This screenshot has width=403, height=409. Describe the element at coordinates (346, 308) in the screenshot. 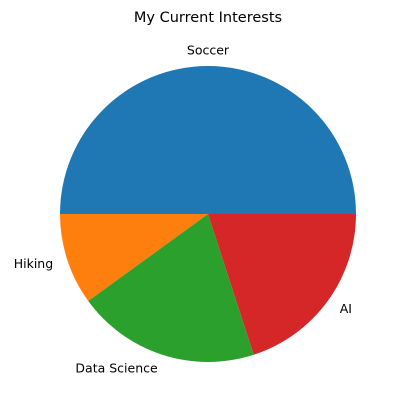

I see `pie-label-ai: AI` at that location.